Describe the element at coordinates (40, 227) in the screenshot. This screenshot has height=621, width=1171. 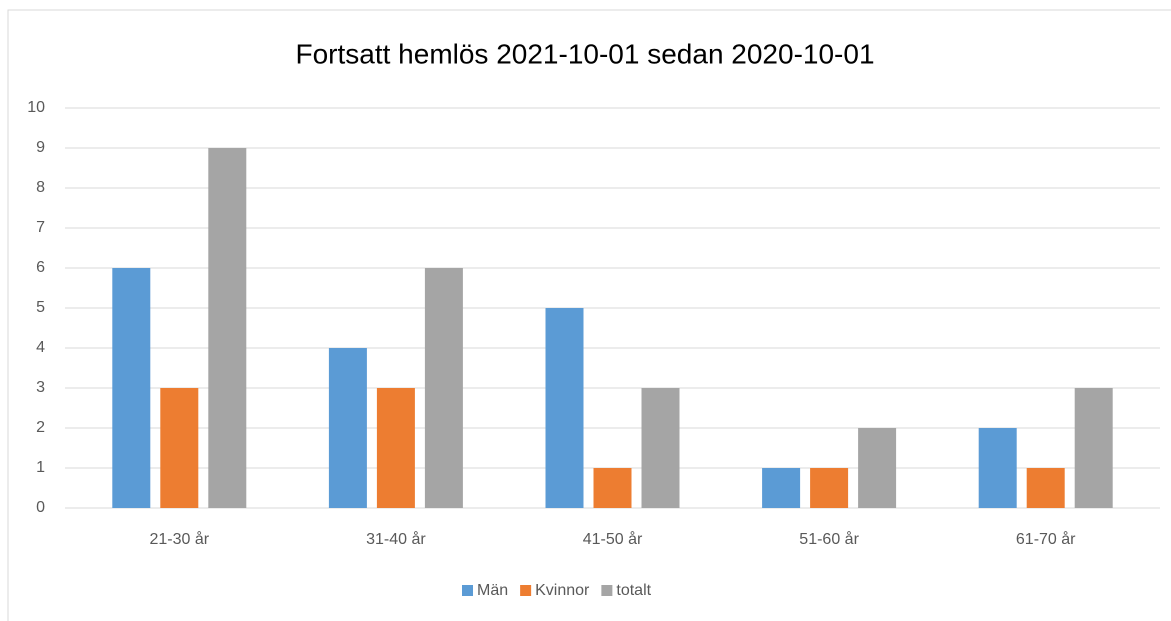
I see `y-tick-label: 7` at that location.